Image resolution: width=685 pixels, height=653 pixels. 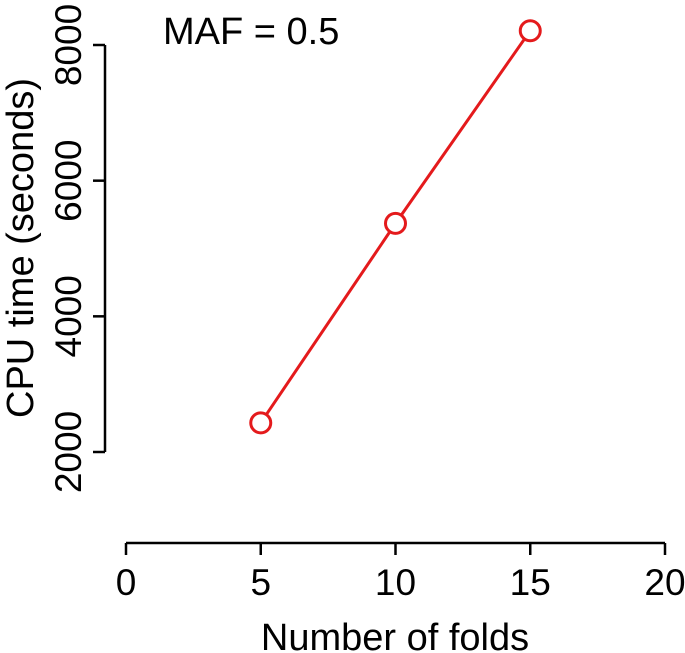 I want to click on y-tick-label: 6000, so click(x=68, y=181).